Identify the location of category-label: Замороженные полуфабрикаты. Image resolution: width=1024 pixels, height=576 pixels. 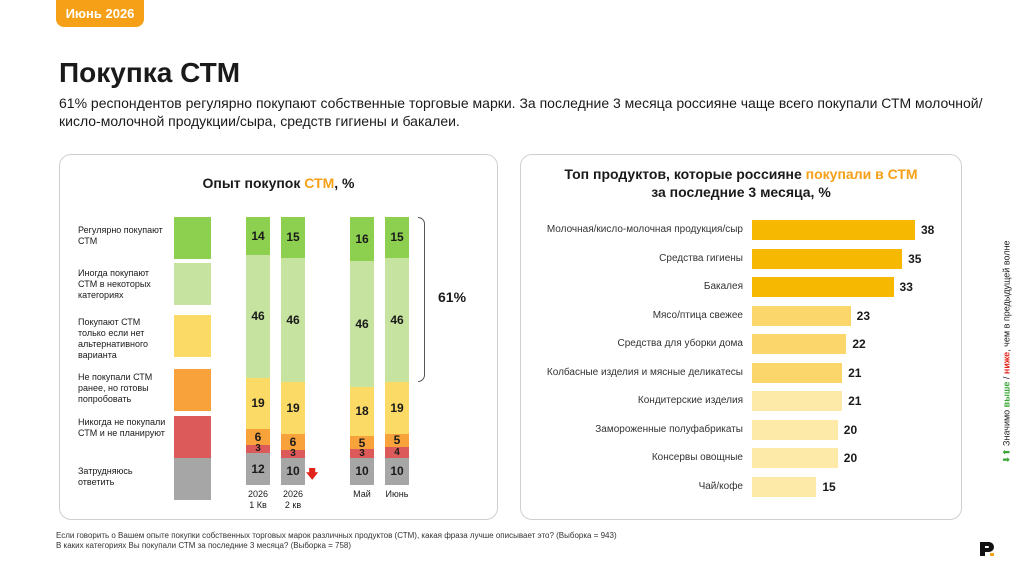
(669, 429).